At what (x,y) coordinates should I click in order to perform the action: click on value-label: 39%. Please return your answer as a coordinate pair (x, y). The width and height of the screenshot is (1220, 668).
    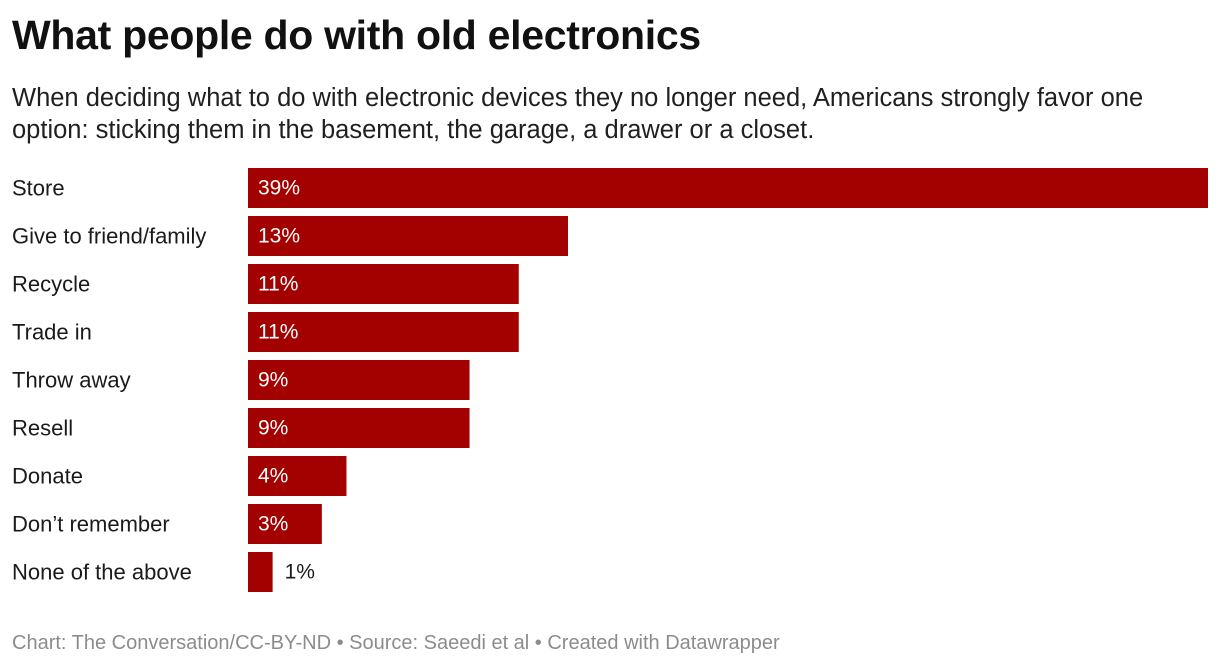
    Looking at the image, I should click on (279, 188).